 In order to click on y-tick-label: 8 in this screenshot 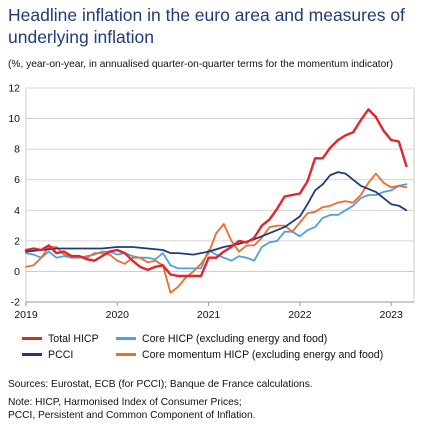, I will do `click(17, 150)`.